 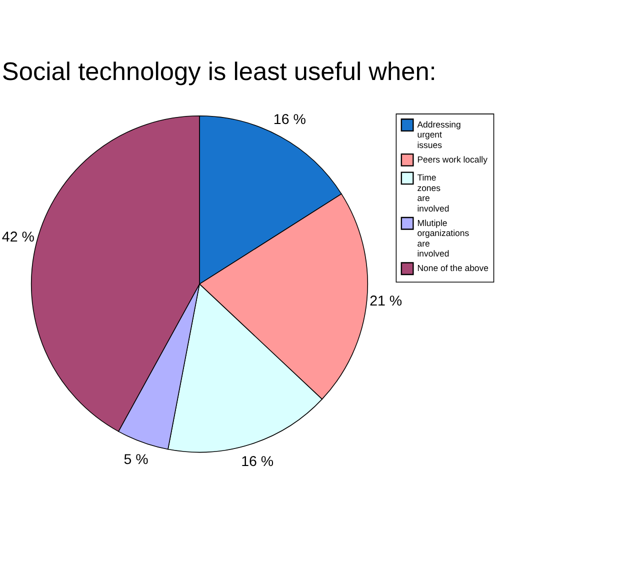 What do you see at coordinates (433, 193) in the screenshot?
I see `legend-label: Time zones are involved` at bounding box center [433, 193].